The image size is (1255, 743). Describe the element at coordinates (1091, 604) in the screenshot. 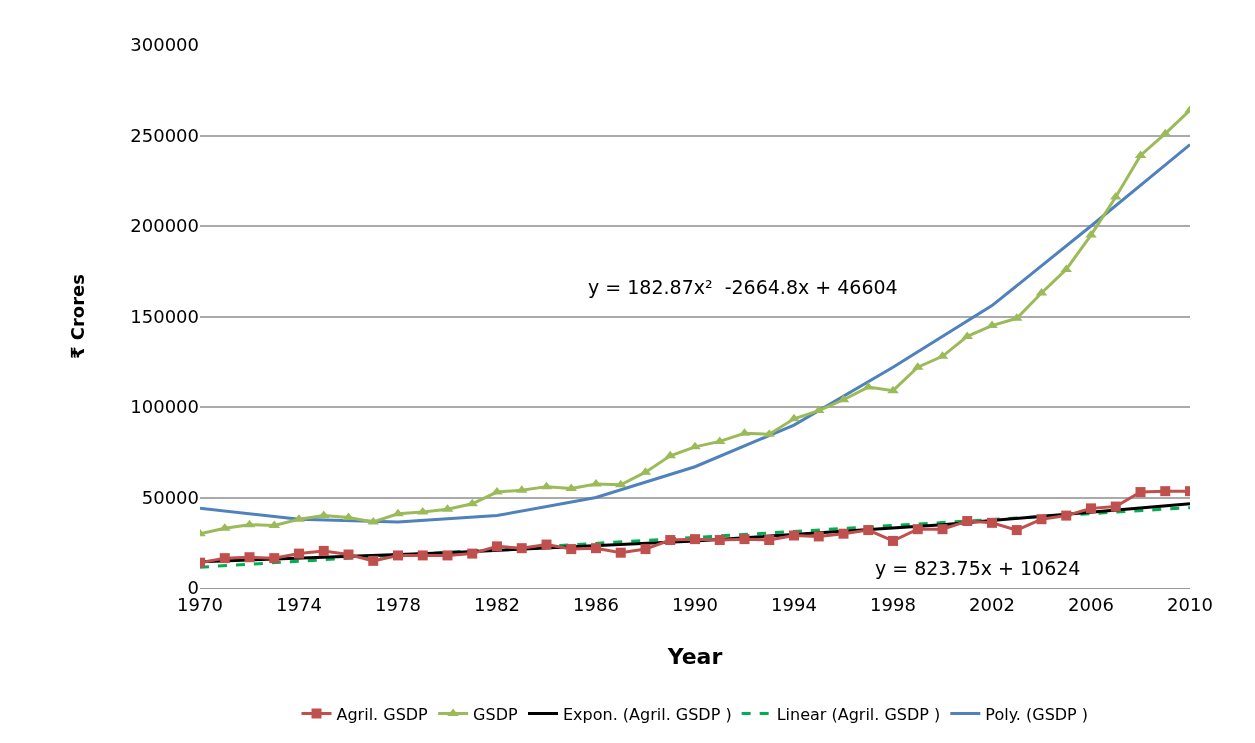

I see `x-tick-label: 2006` at that location.